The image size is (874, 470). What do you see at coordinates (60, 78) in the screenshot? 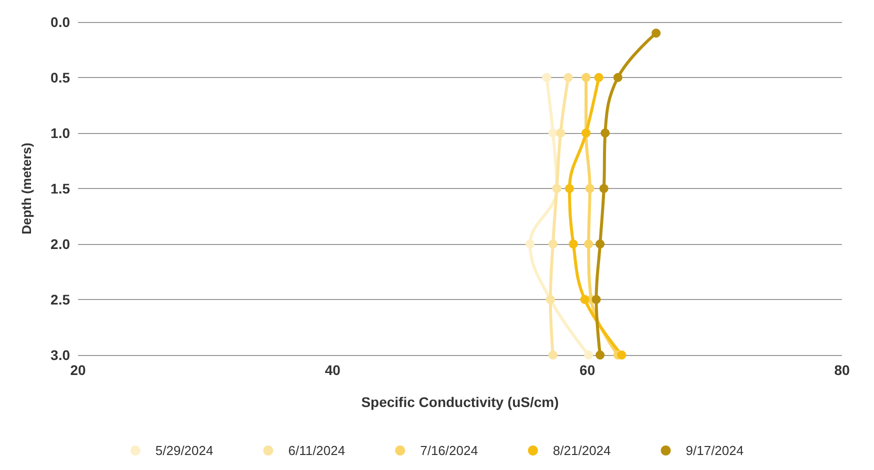
I see `y-tick-label: 0.5` at bounding box center [60, 78].